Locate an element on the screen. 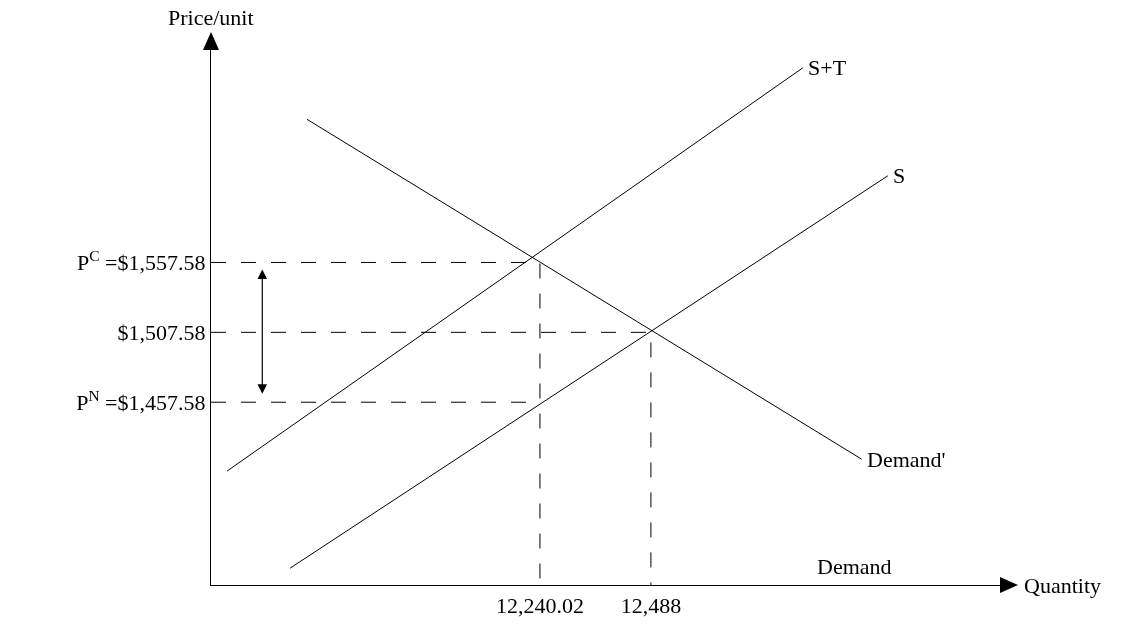 This screenshot has height=631, width=1137. x-tick-label: 12,488 is located at coordinates (651, 605).